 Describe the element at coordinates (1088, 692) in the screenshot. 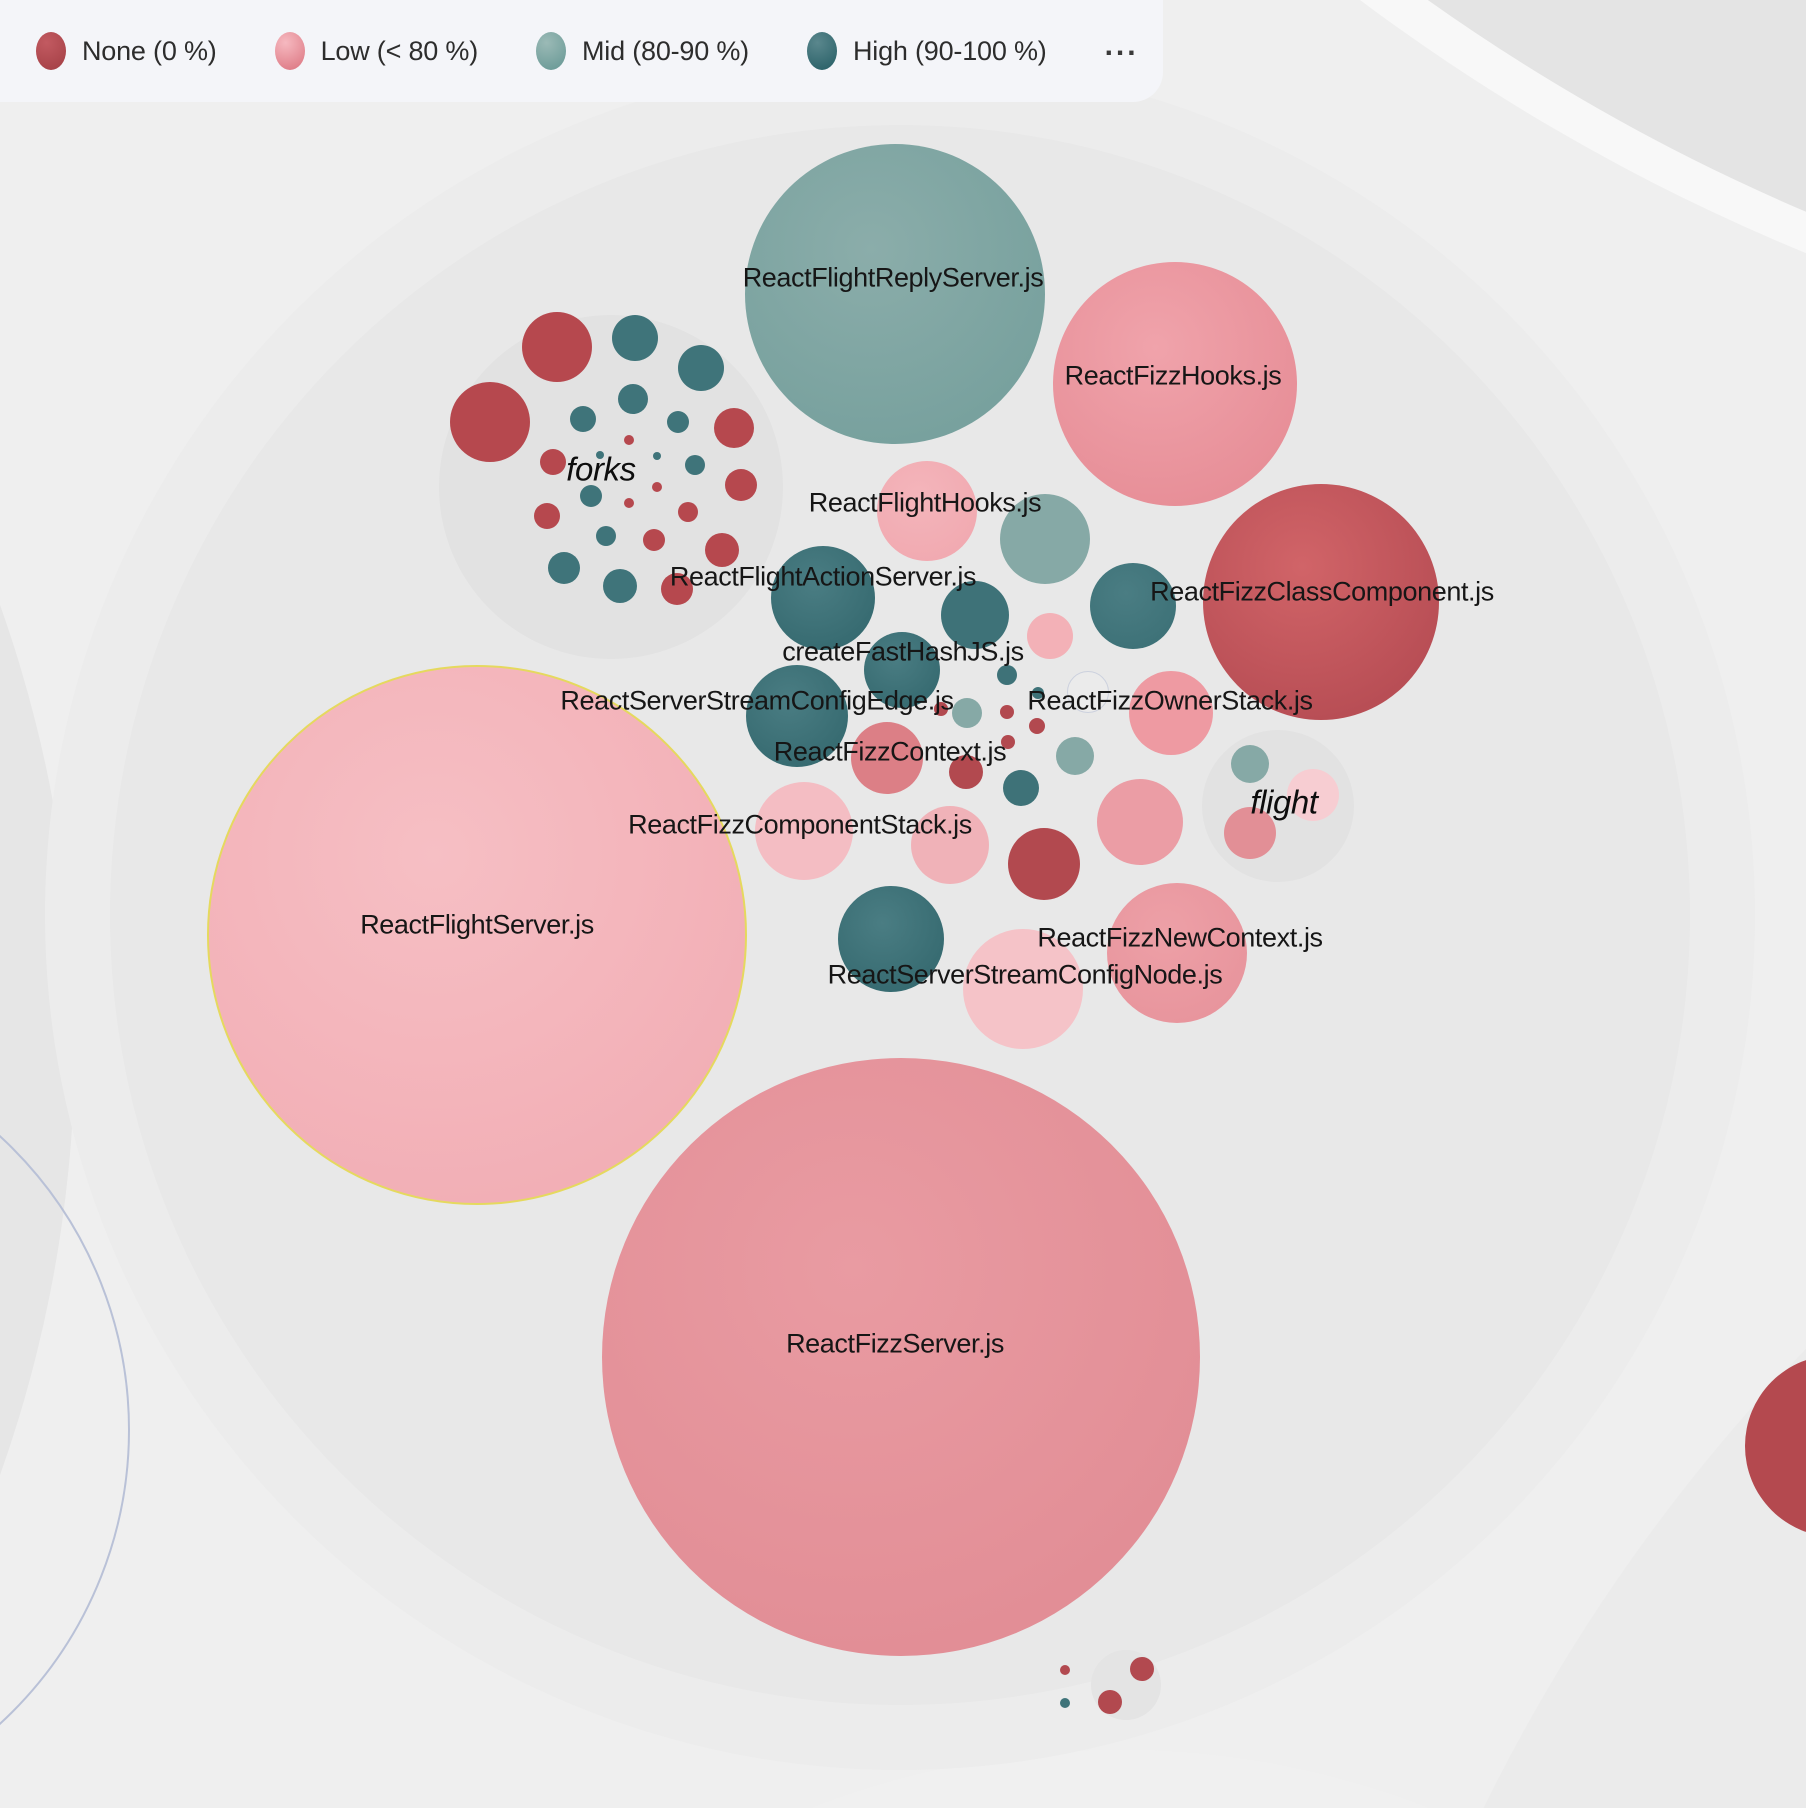

I see `bubble-white-outline-circle` at that location.